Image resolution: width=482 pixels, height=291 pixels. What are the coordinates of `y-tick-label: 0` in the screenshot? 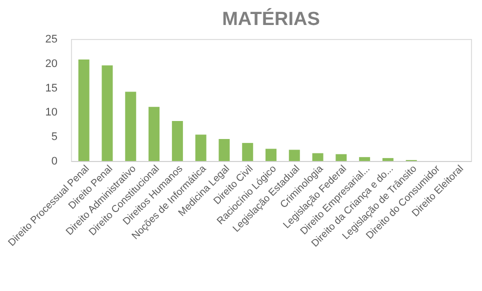 It's located at (54, 162).